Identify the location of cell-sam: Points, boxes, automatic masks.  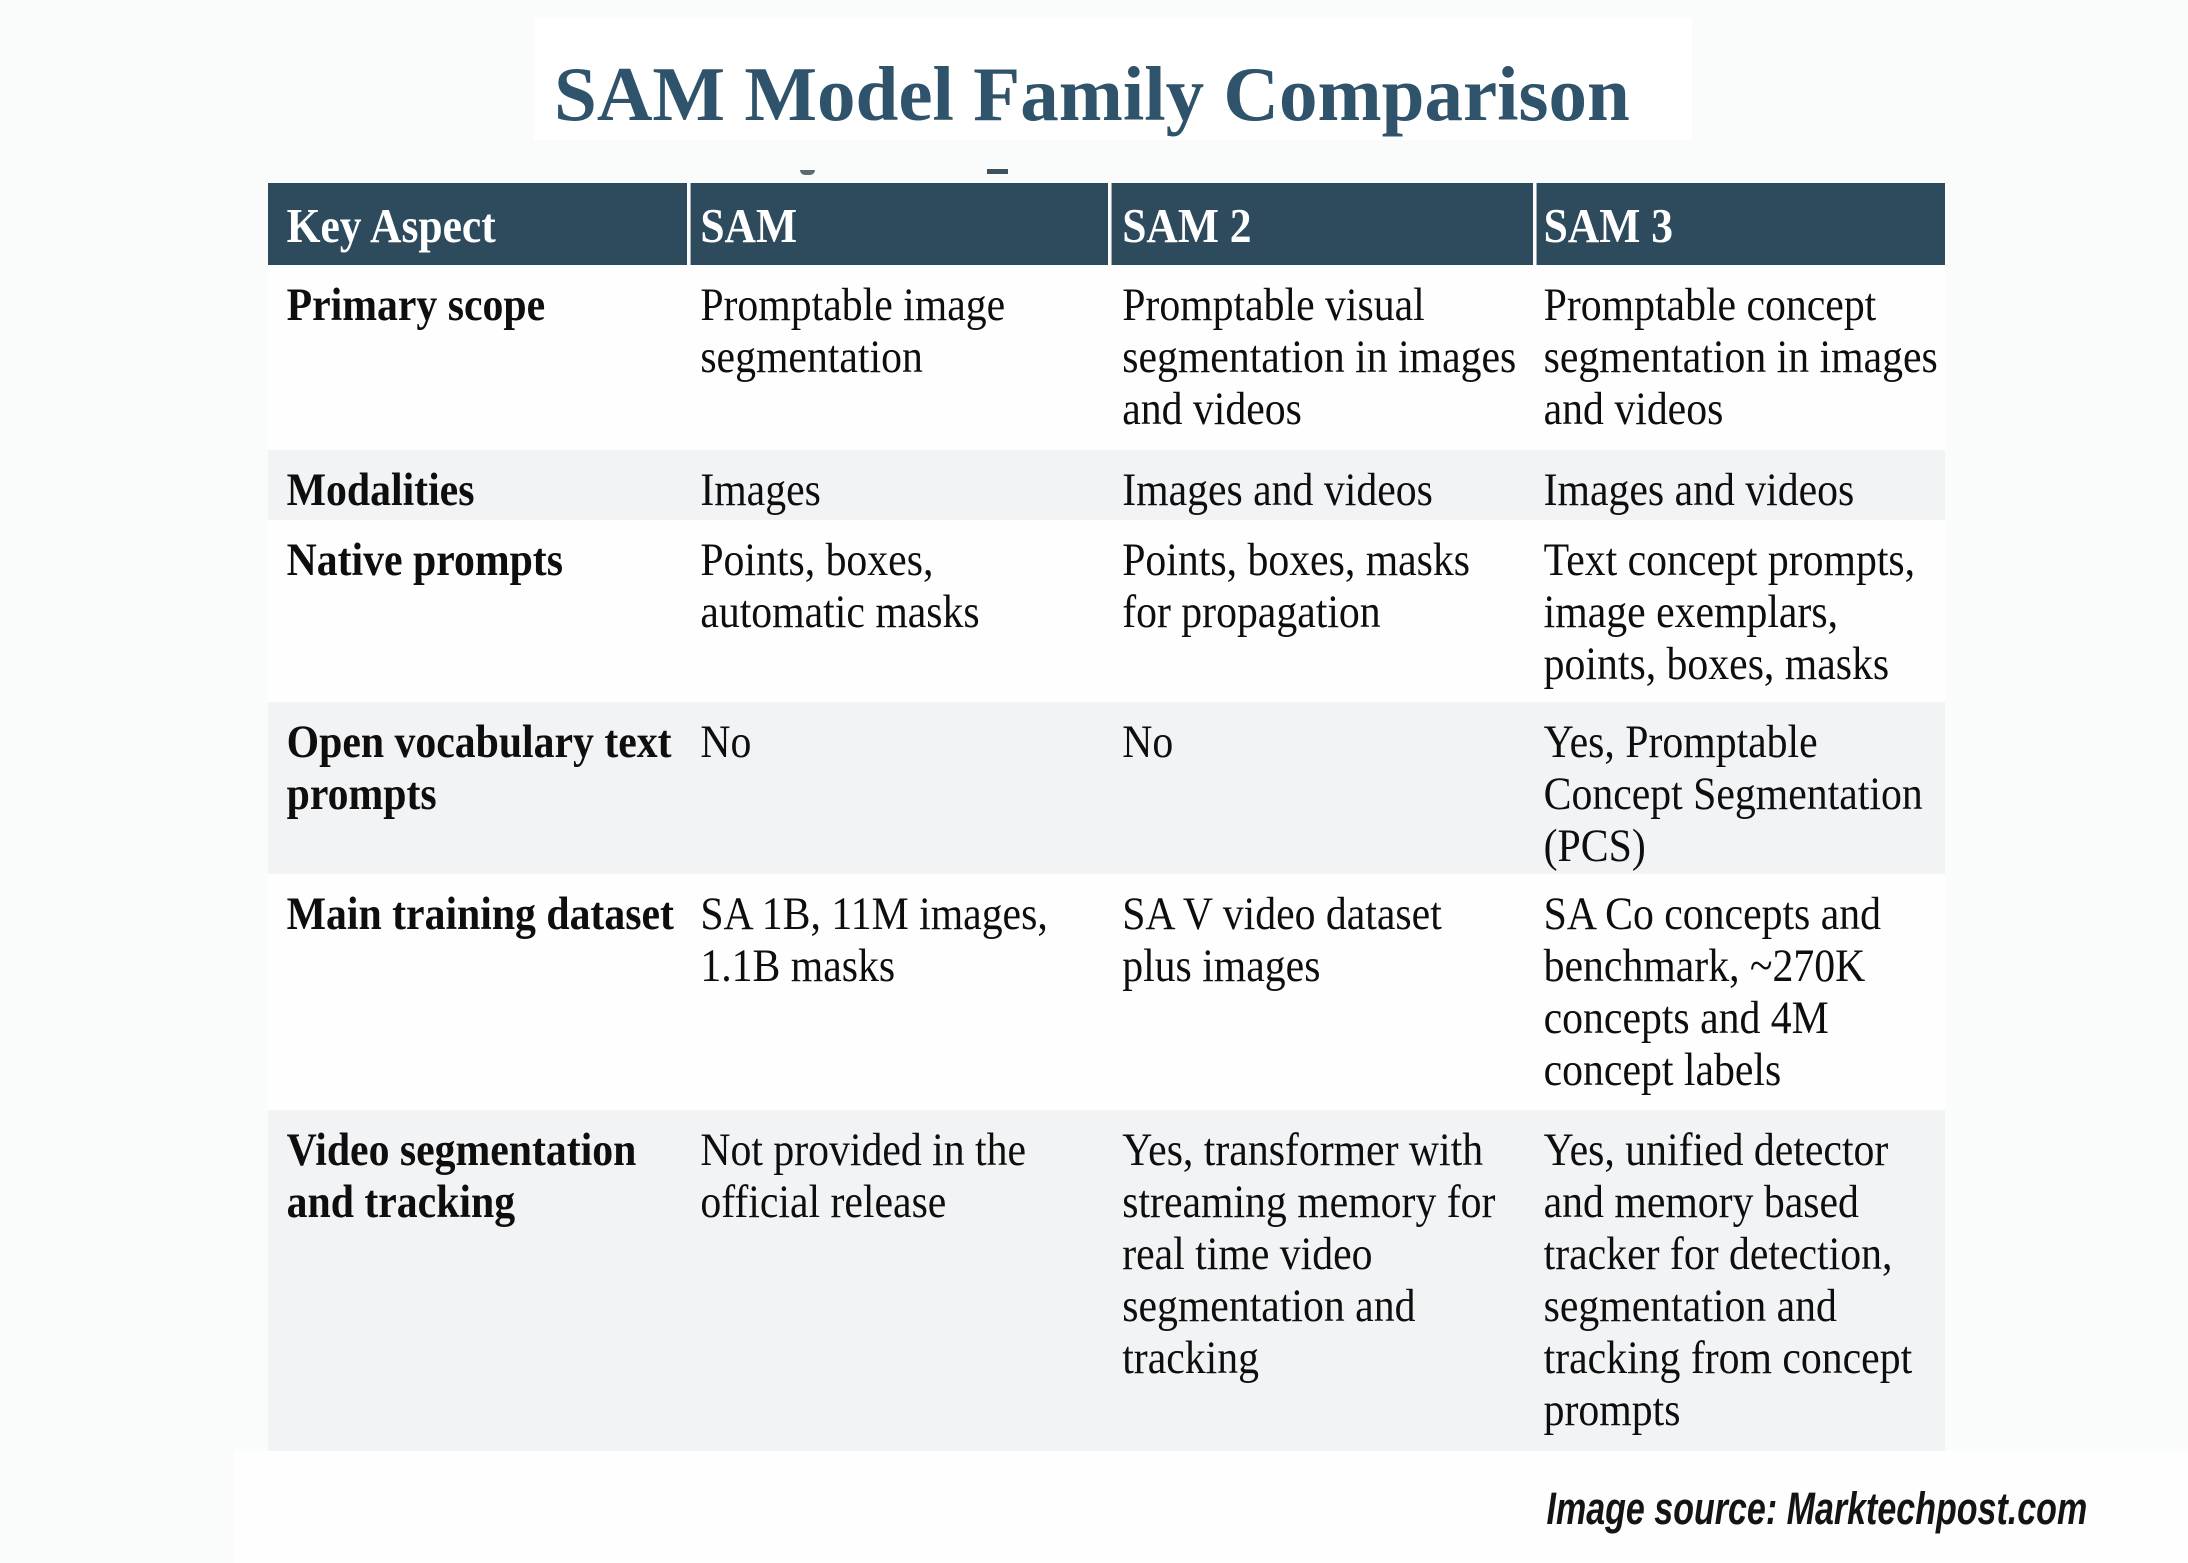
(840, 586).